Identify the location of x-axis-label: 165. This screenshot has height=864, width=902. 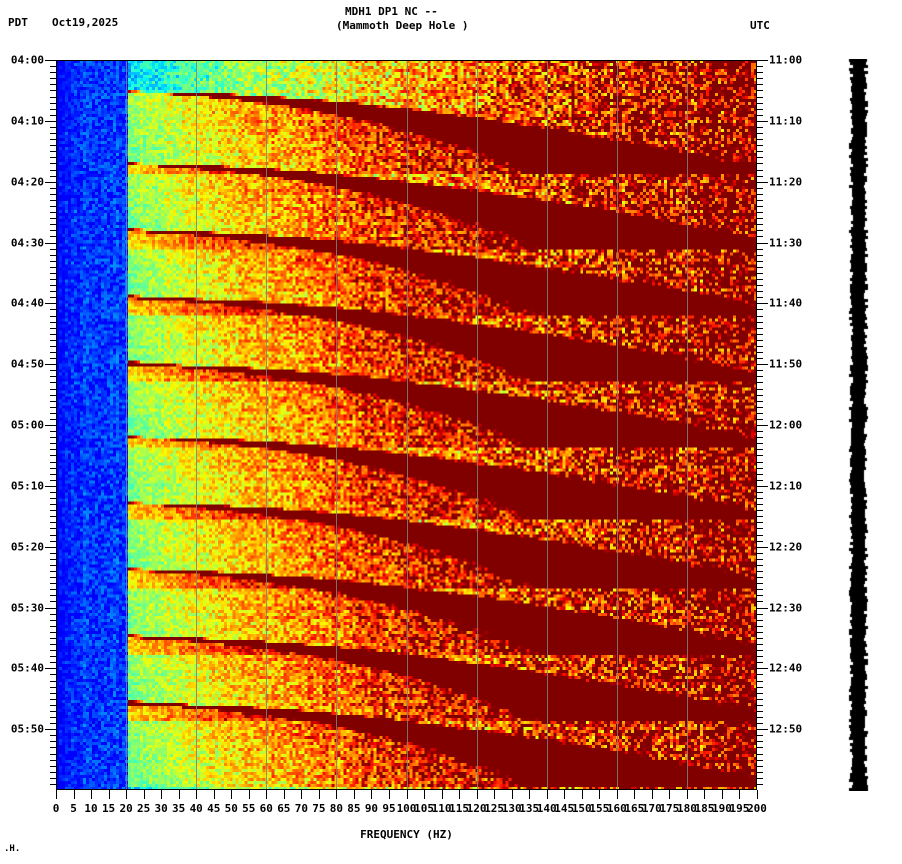
(634, 808).